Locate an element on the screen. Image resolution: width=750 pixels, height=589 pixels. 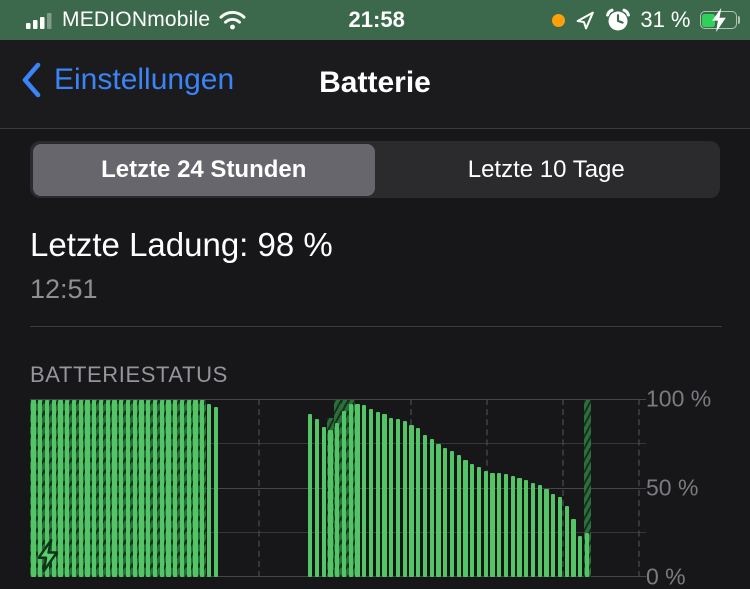
segment-last-24-hours: Letzte 24 Stunden is located at coordinates (203, 169).